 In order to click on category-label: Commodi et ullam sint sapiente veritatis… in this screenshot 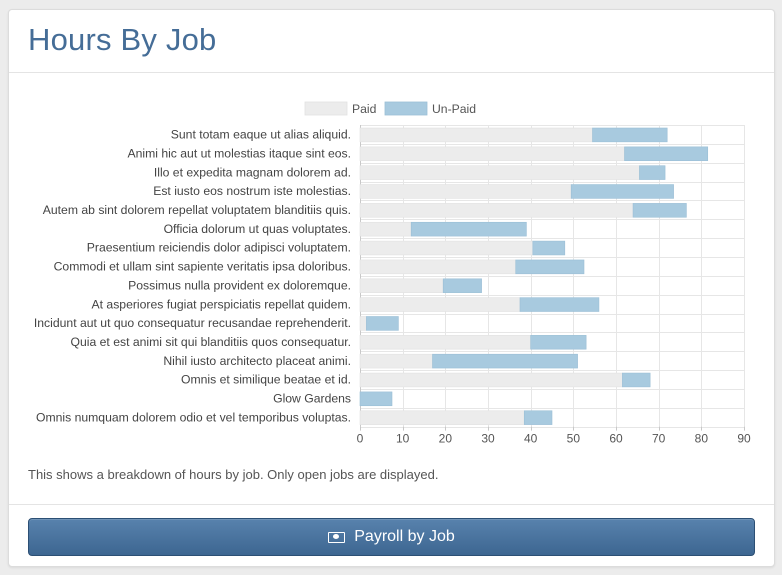, I will do `click(202, 267)`.